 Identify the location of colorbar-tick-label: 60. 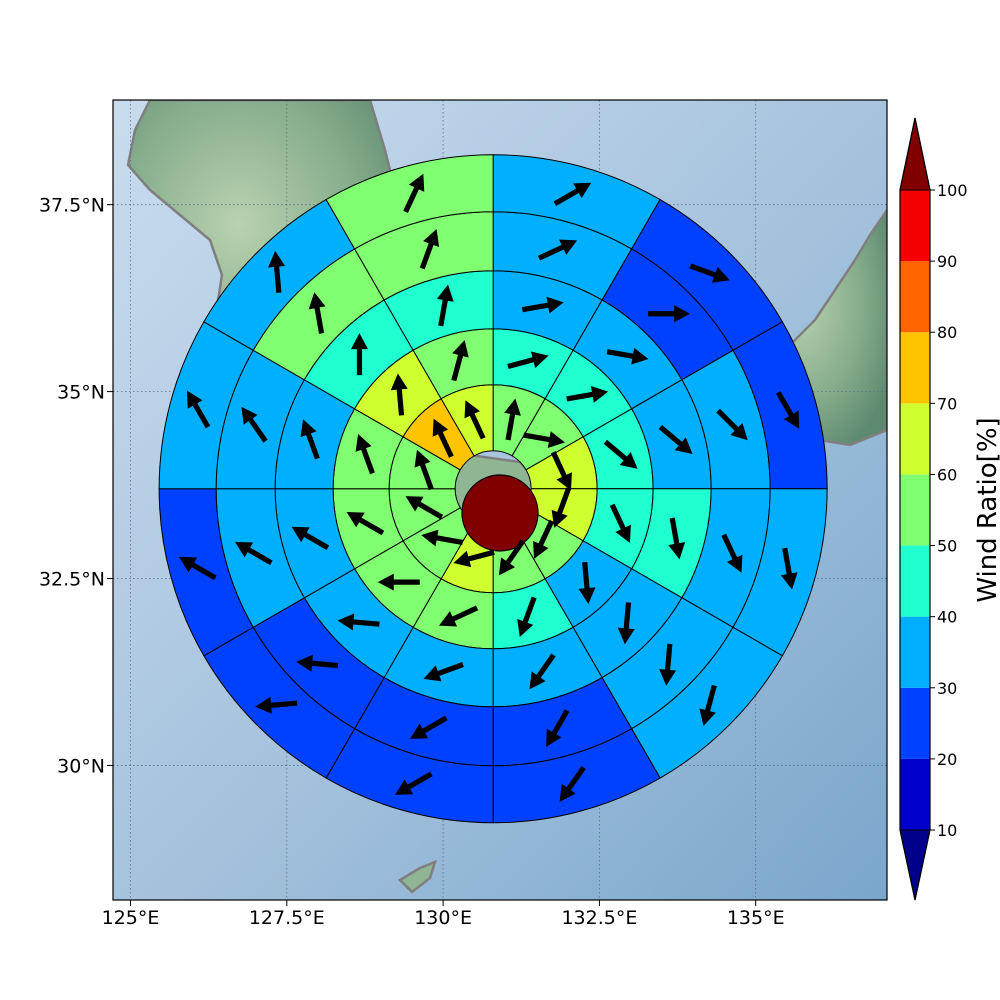
(947, 474).